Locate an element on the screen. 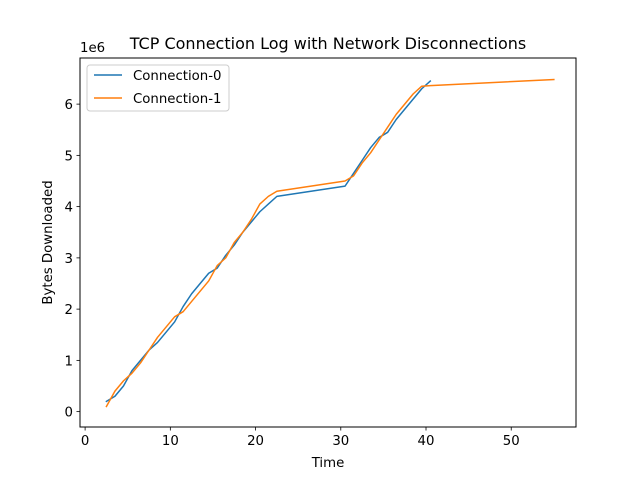  legend-label-connection-1: Connection-1 is located at coordinates (177, 99).